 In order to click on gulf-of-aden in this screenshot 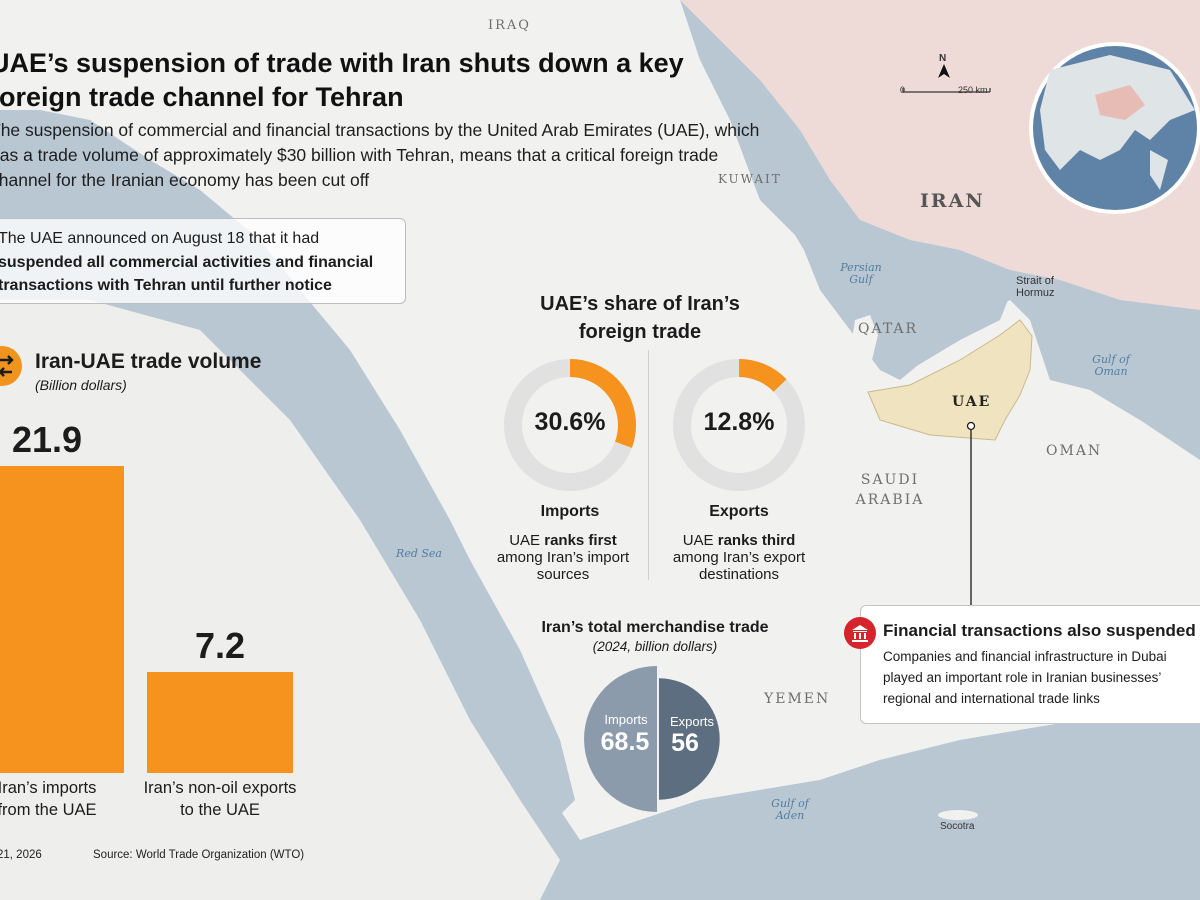, I will do `click(880, 810)`.